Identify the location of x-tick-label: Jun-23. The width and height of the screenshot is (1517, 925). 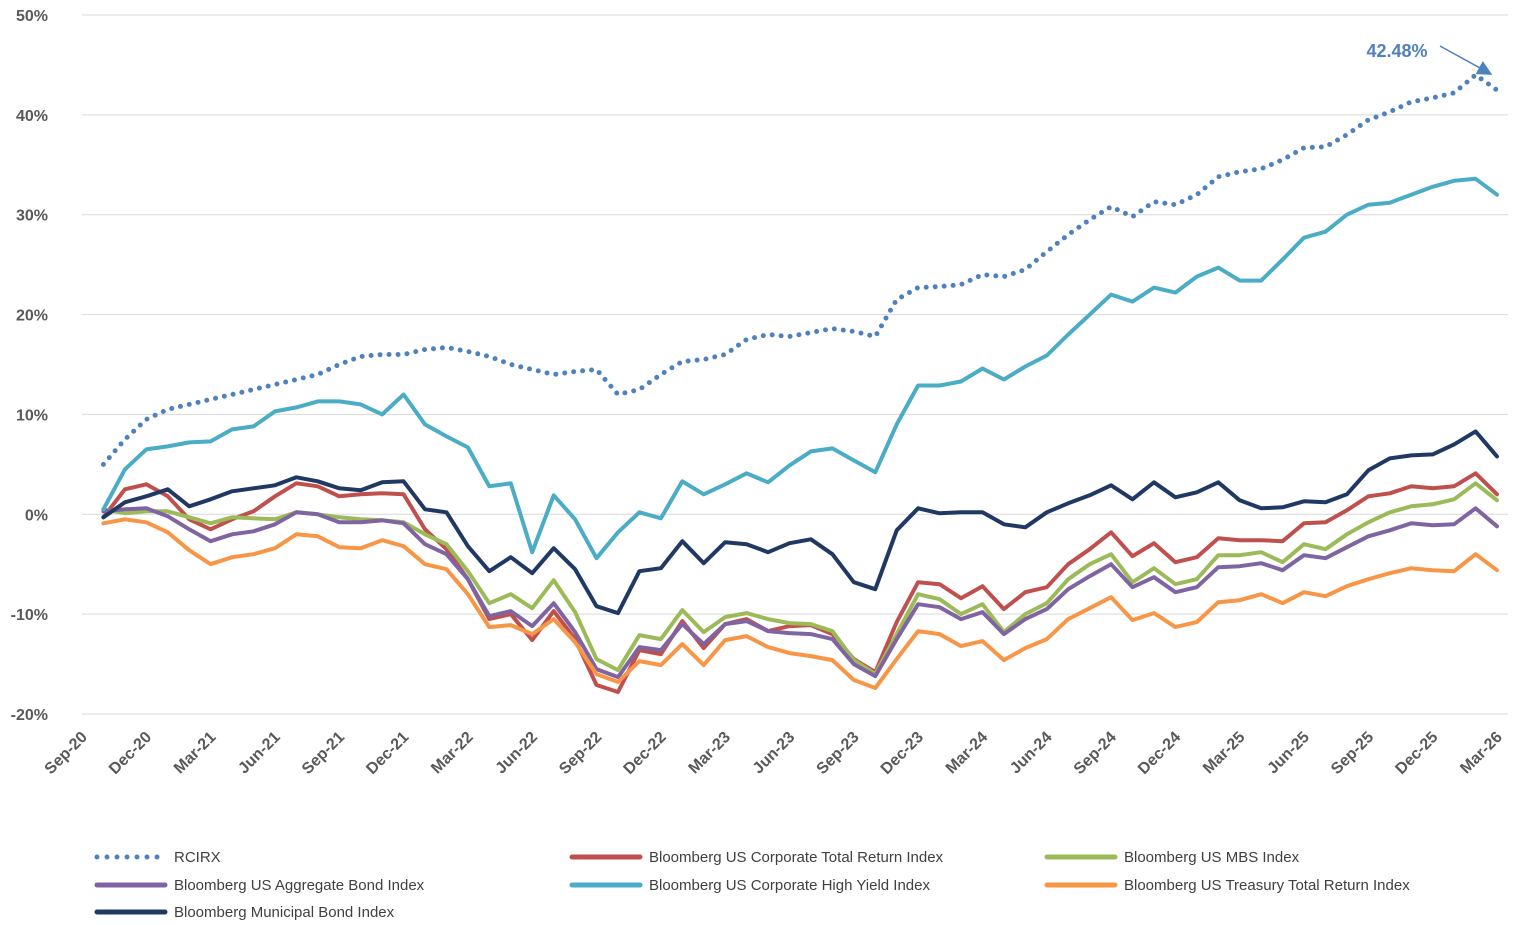
(774, 753).